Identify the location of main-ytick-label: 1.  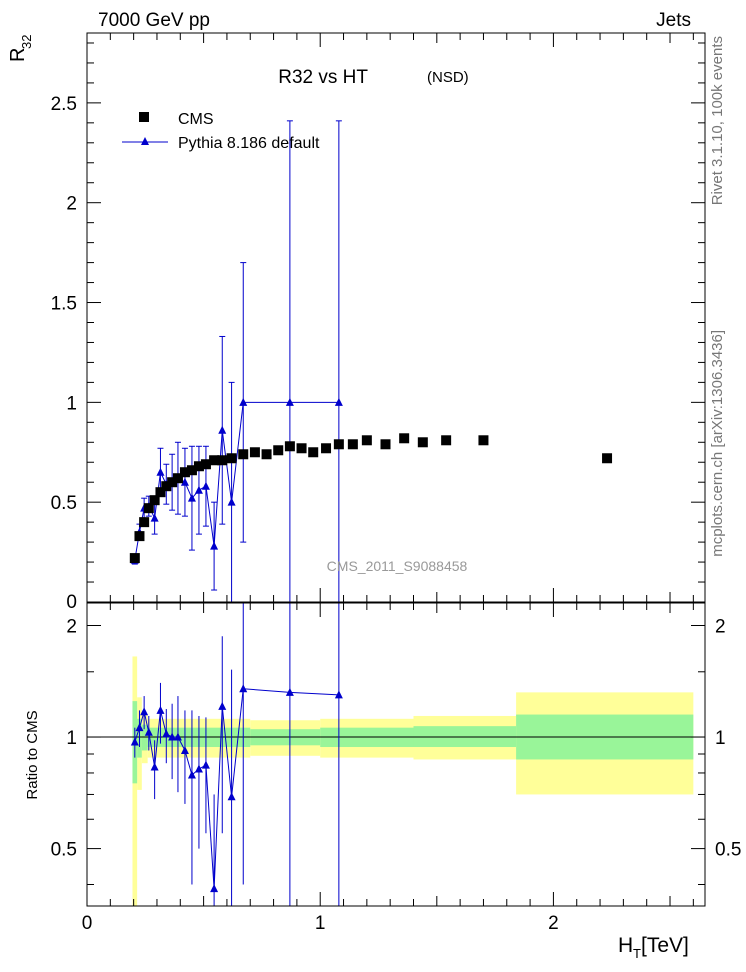
(71, 403).